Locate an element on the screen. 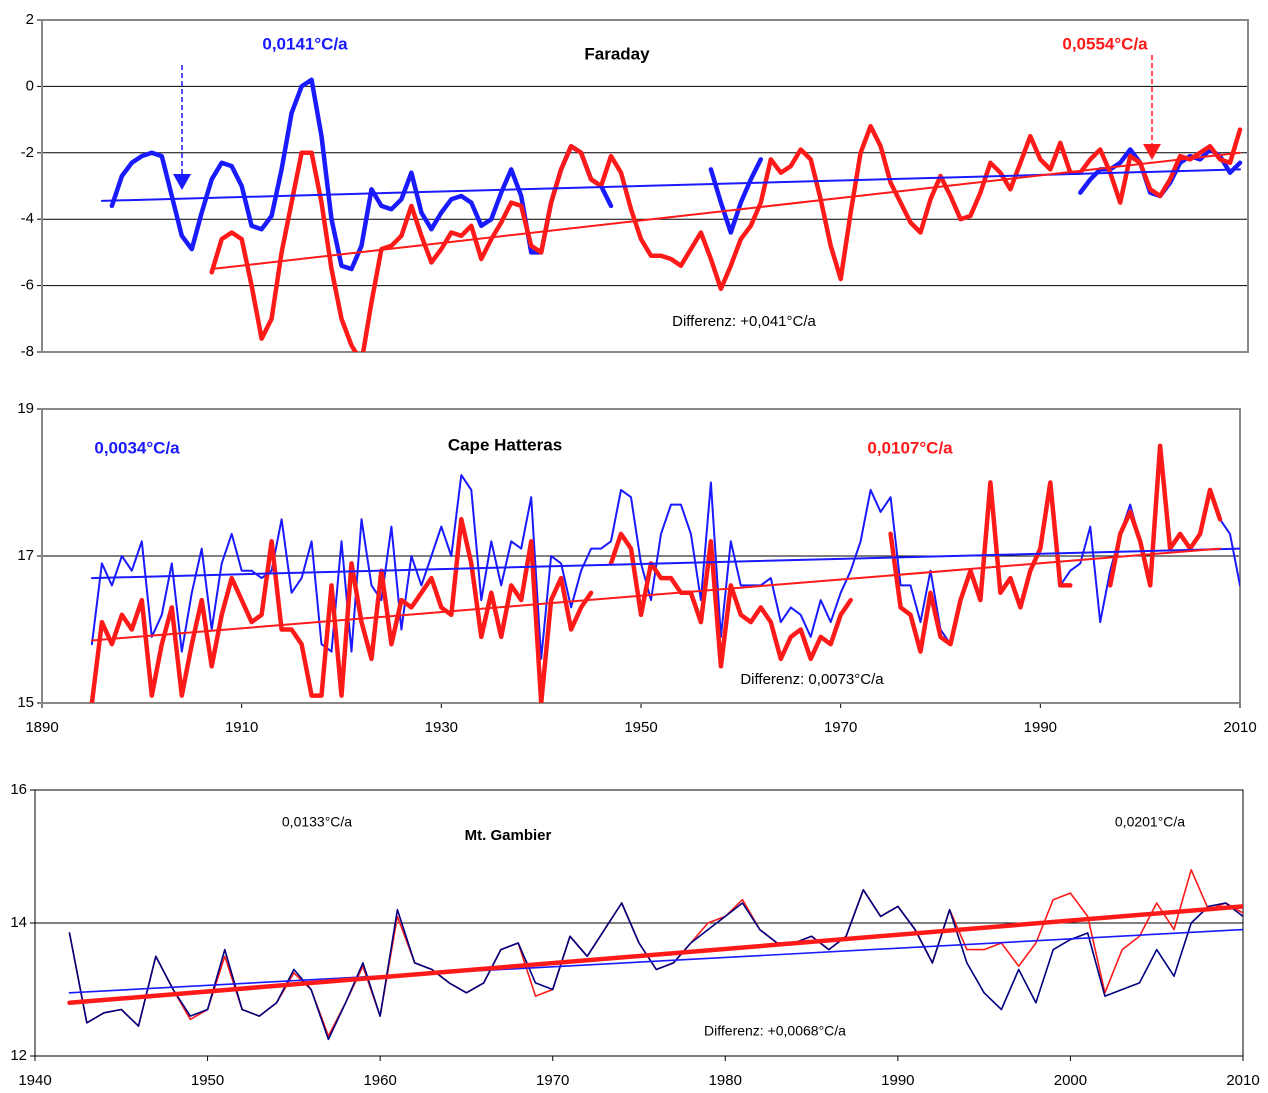 The image size is (1268, 1093). x-tick-label: 1980 is located at coordinates (725, 1080).